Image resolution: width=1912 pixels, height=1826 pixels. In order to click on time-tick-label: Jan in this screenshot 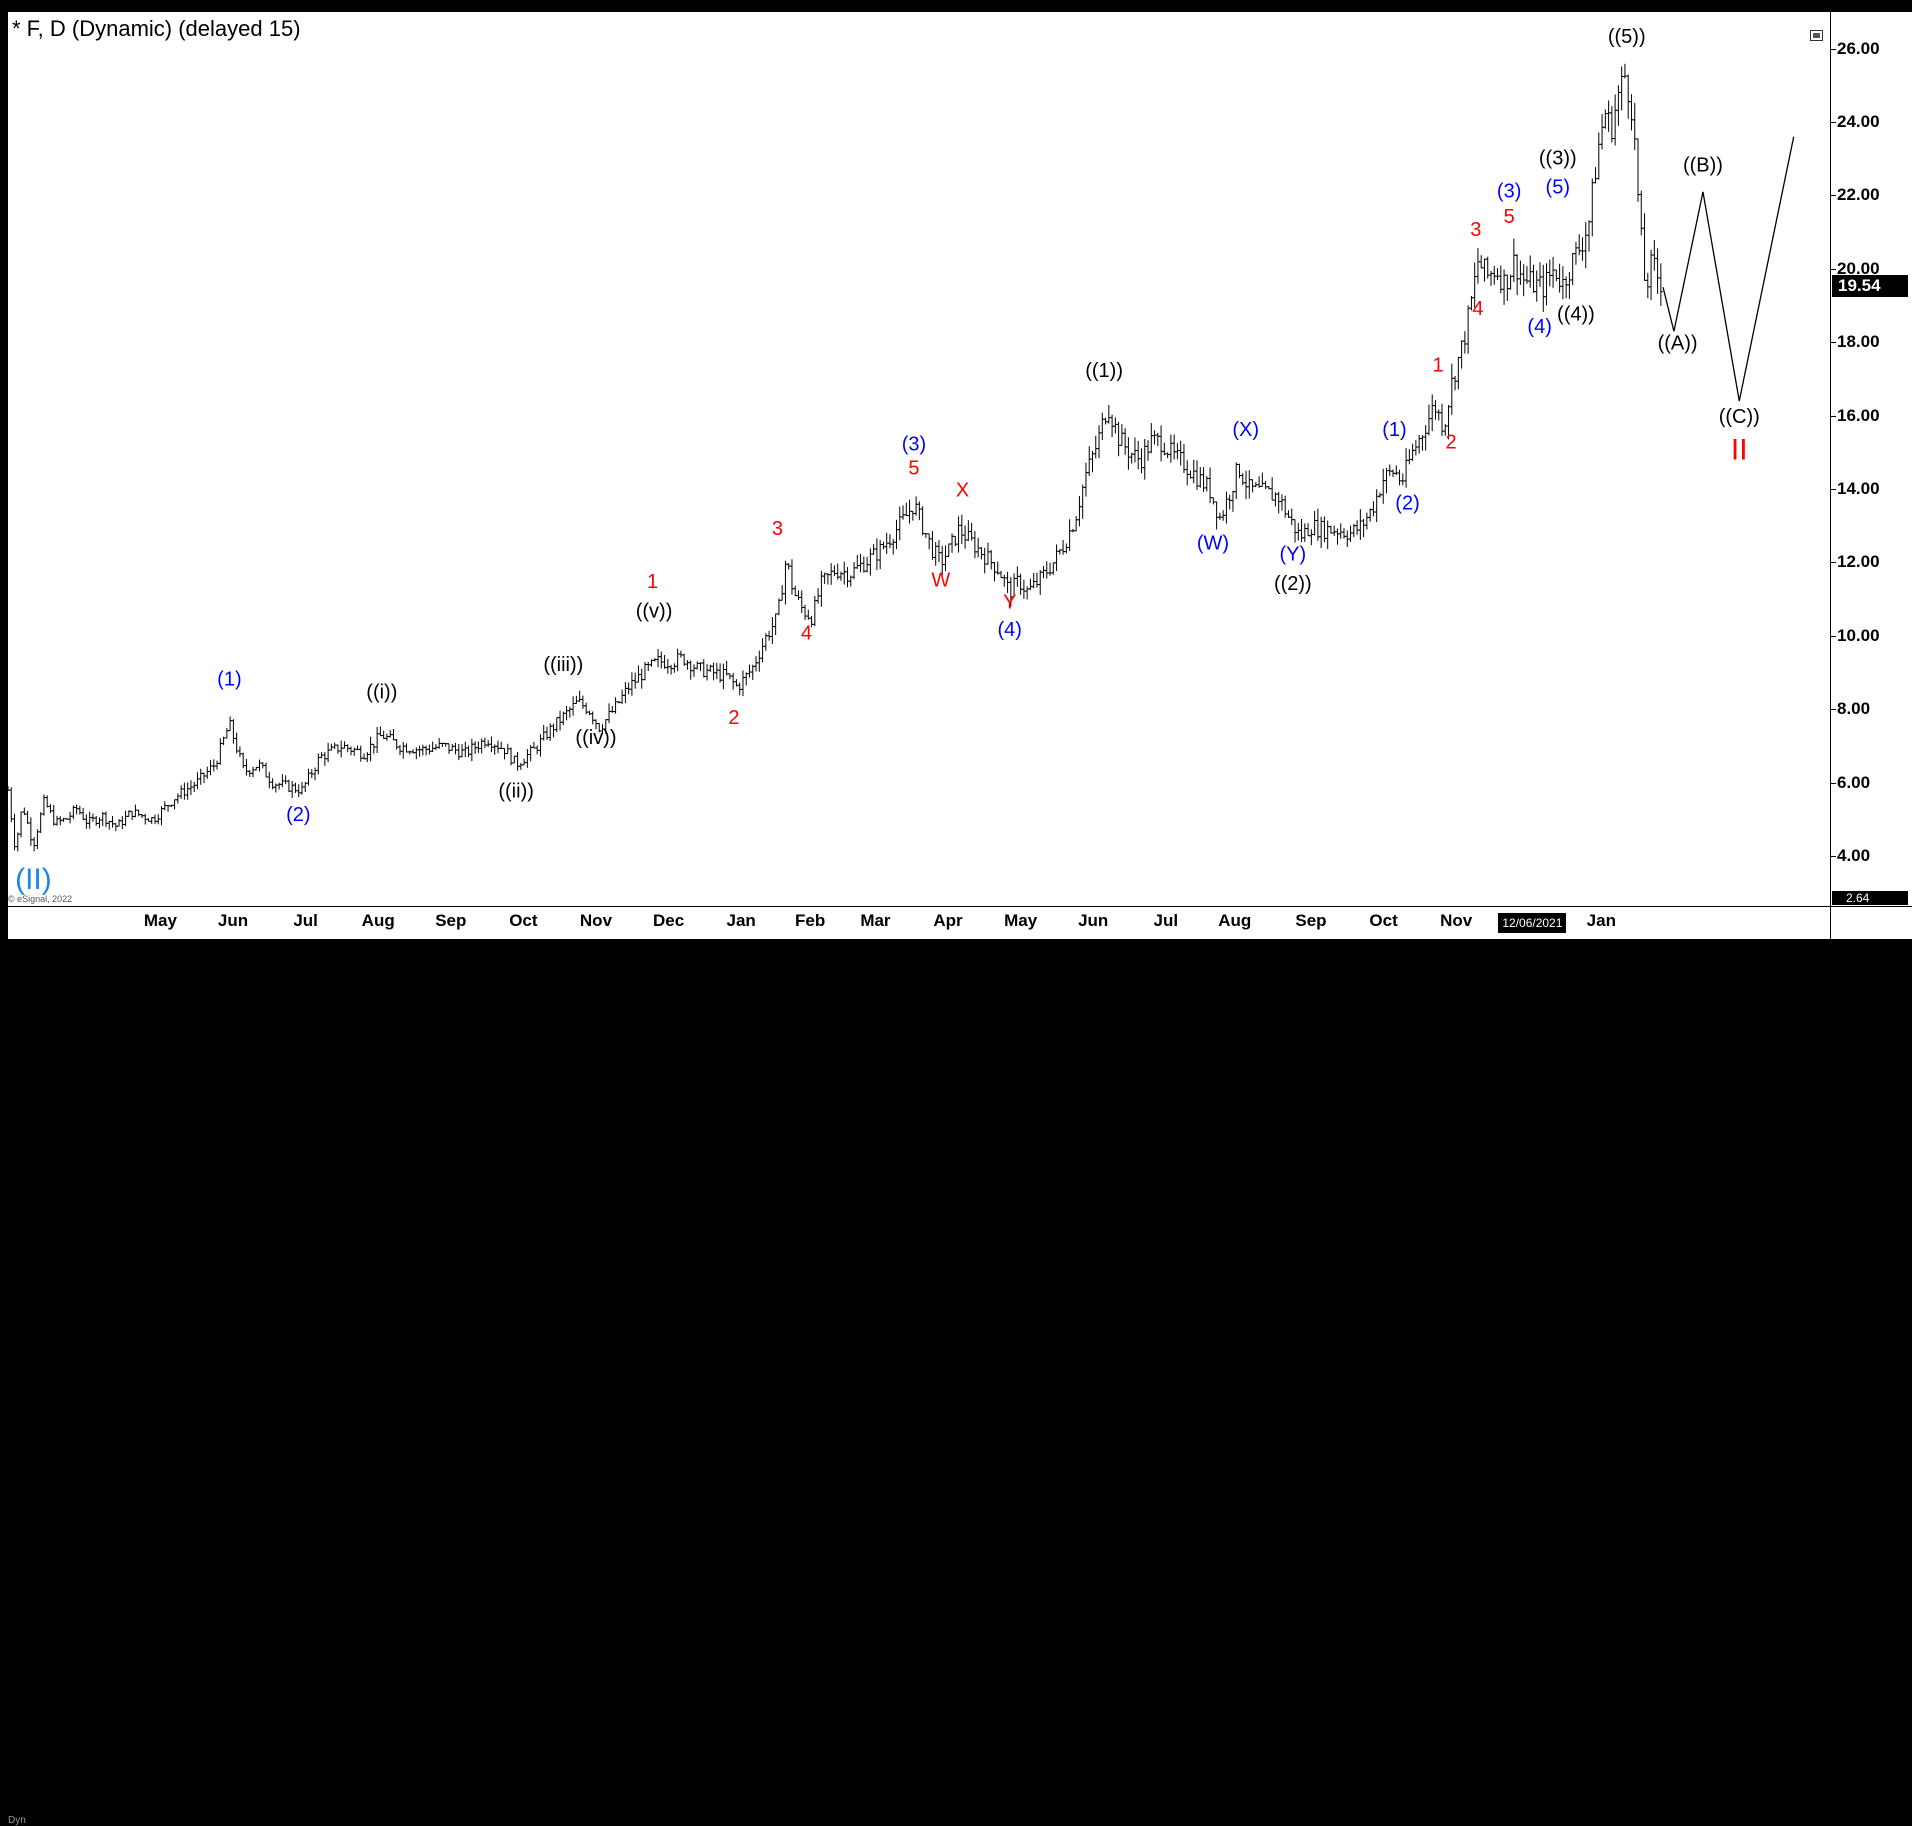, I will do `click(1601, 920)`.